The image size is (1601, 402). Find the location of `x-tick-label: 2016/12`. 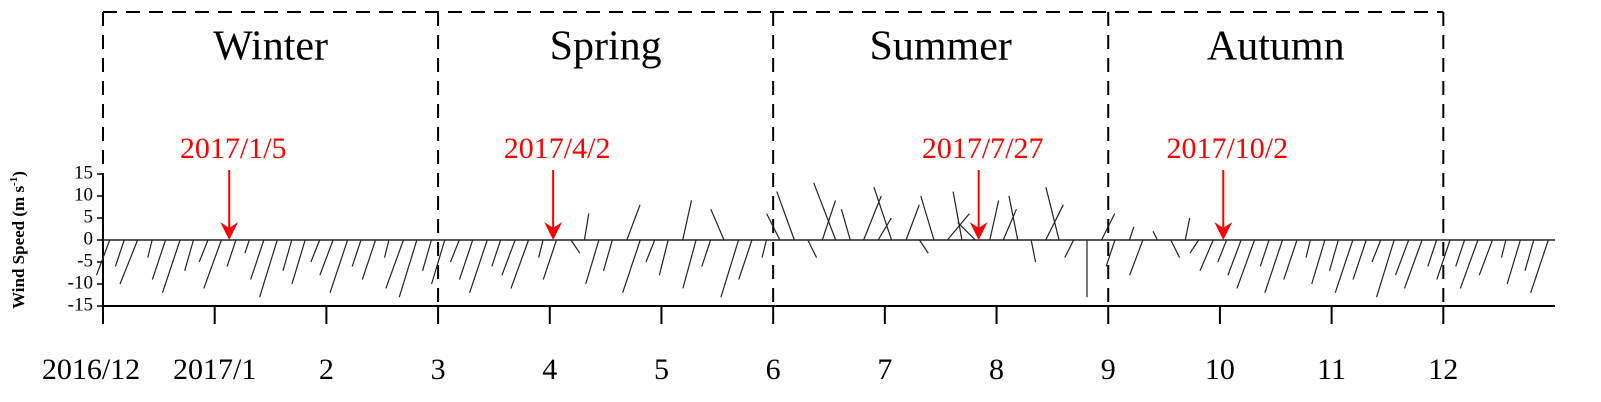

x-tick-label: 2016/12 is located at coordinates (91, 369).